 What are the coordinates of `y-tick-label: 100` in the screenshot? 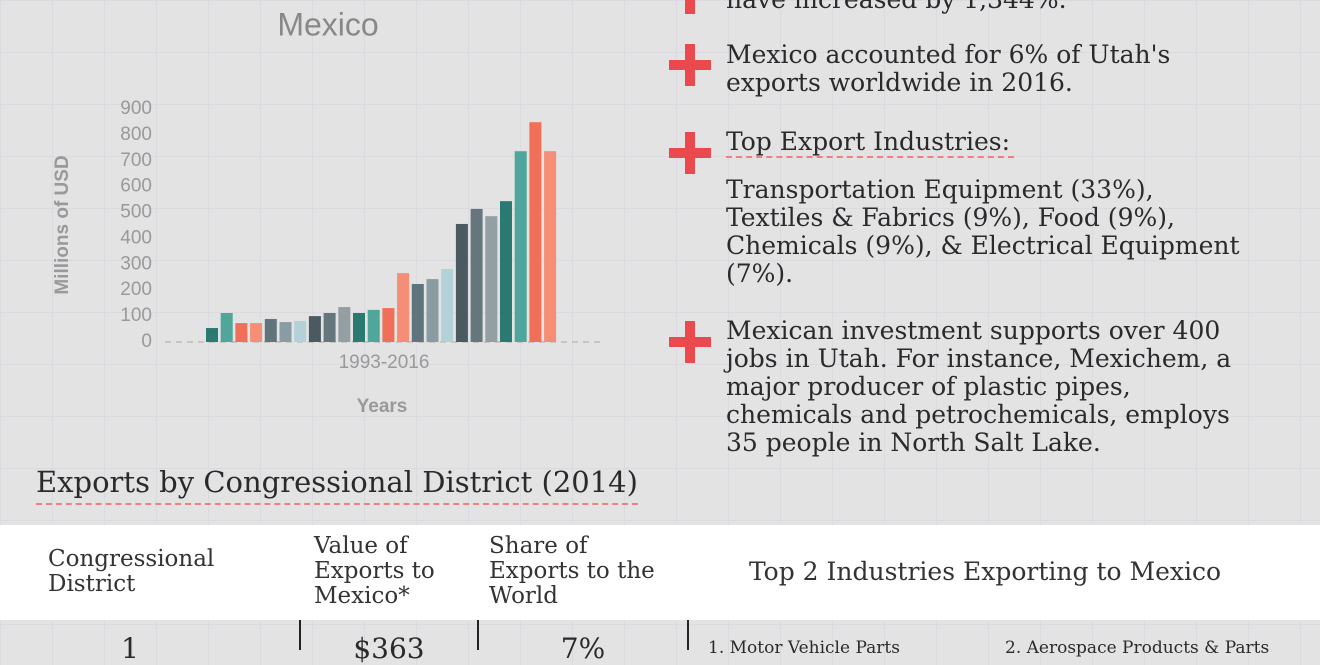 It's located at (136, 315).